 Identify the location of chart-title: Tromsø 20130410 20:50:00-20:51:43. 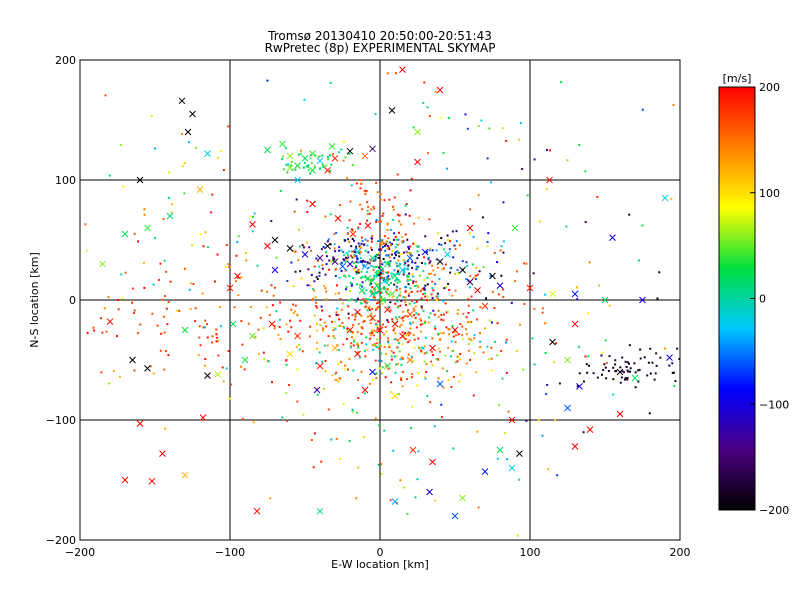
(379, 36).